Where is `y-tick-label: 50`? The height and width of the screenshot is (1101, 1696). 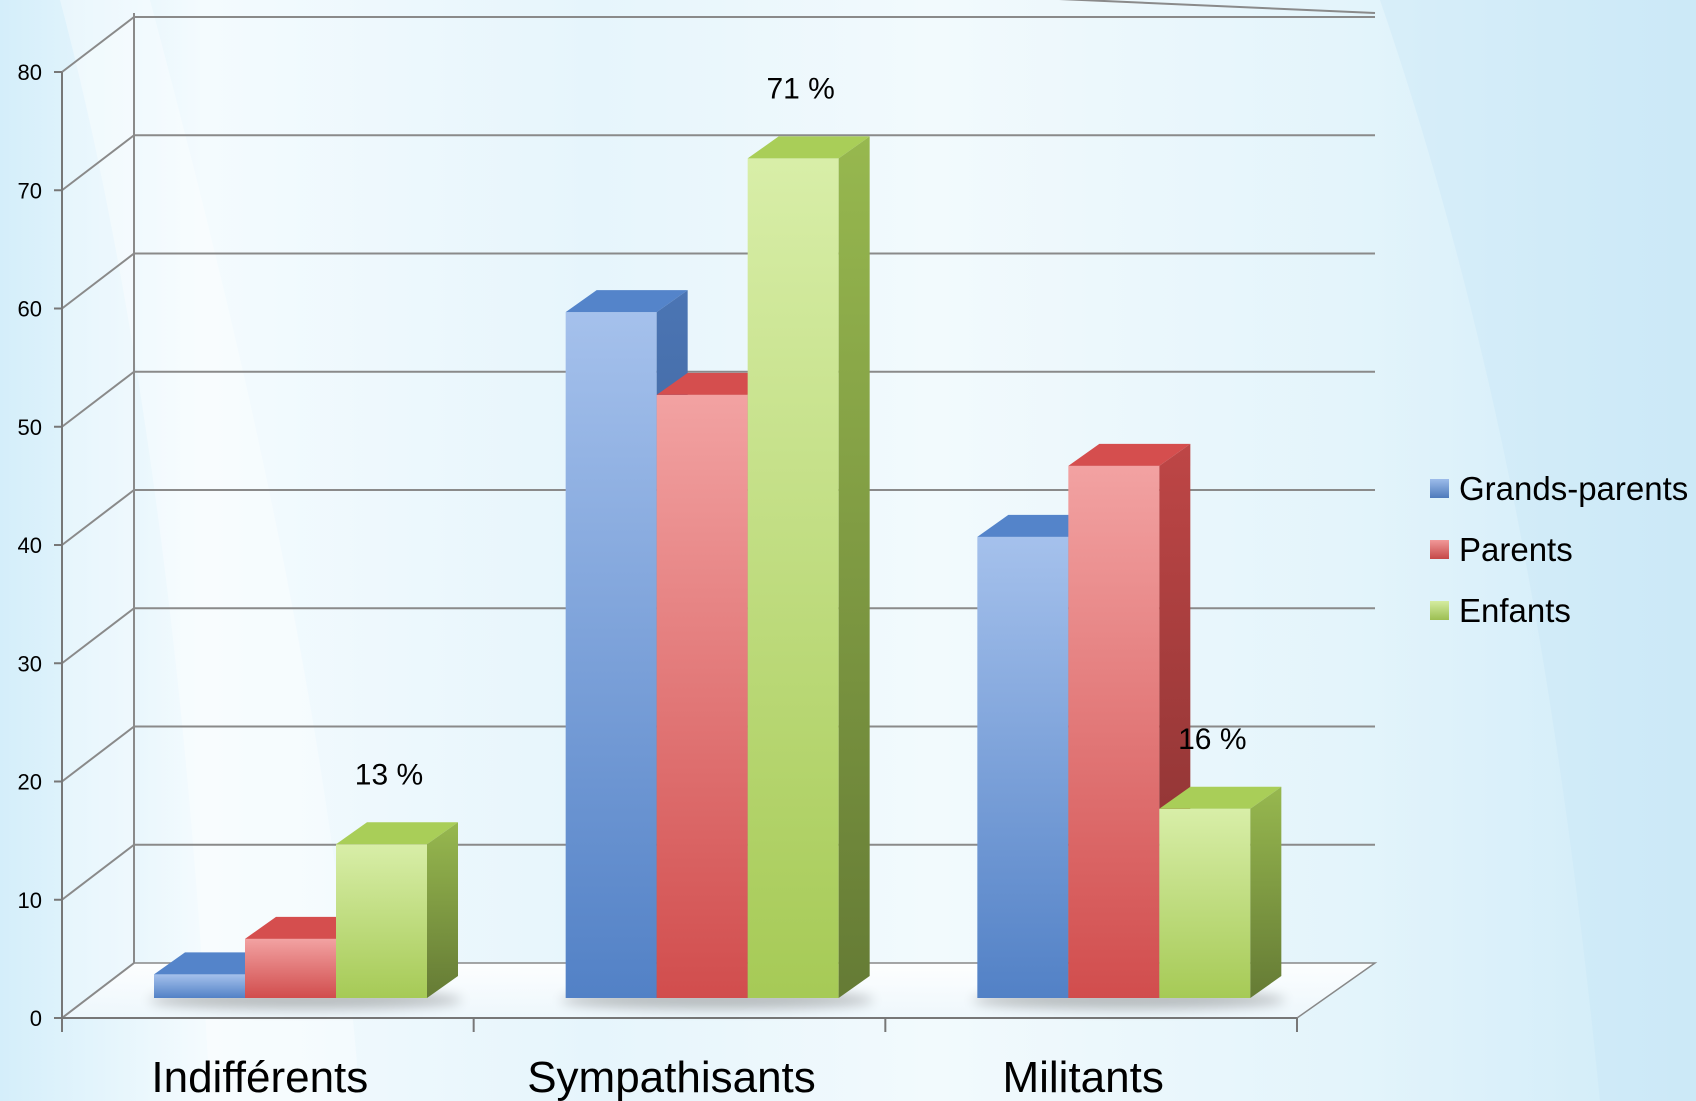
y-tick-label: 50 is located at coordinates (30, 427).